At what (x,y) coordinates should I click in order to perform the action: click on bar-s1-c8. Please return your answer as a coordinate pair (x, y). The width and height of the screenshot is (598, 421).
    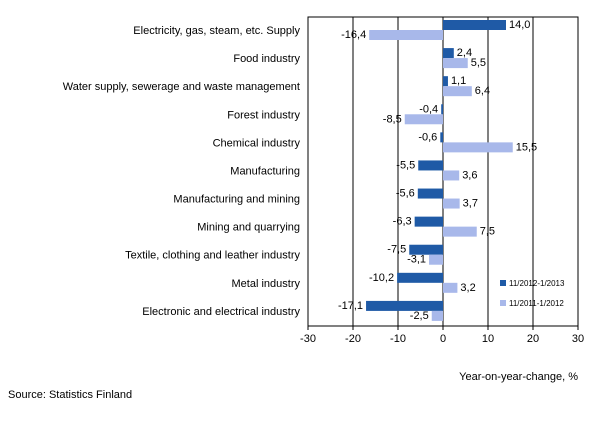
    Looking at the image, I should click on (436, 259).